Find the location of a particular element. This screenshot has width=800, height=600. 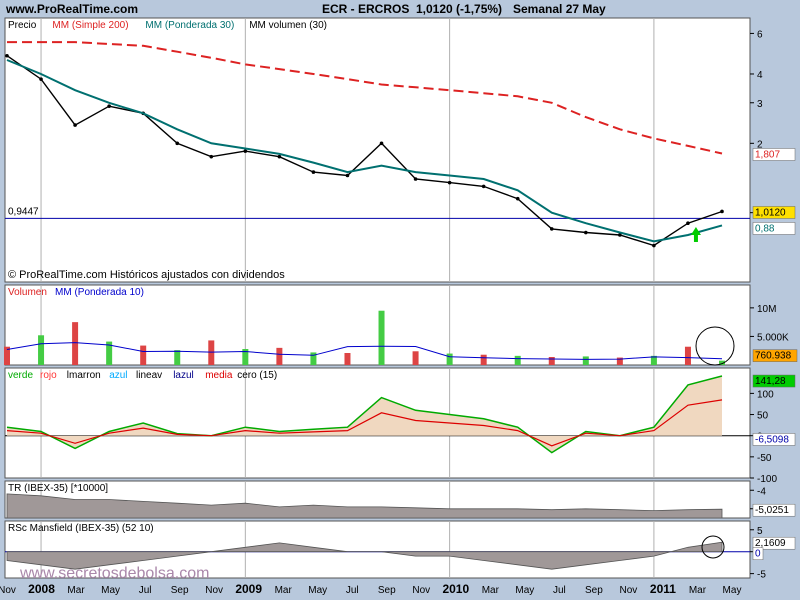

x-axis-label: 2010 is located at coordinates (455, 589).